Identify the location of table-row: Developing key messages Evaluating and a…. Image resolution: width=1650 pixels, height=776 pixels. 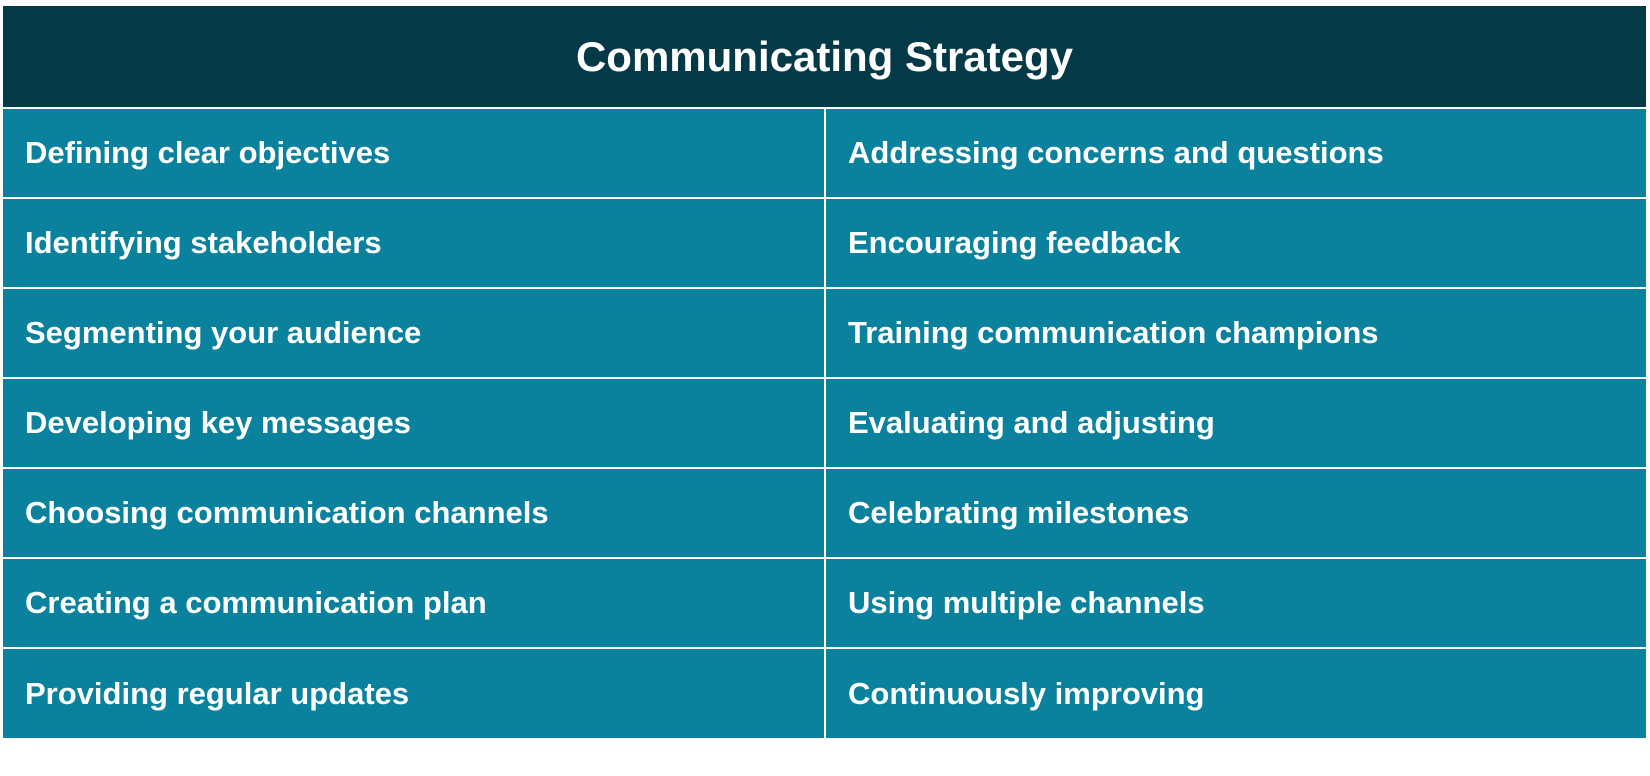
(825, 423).